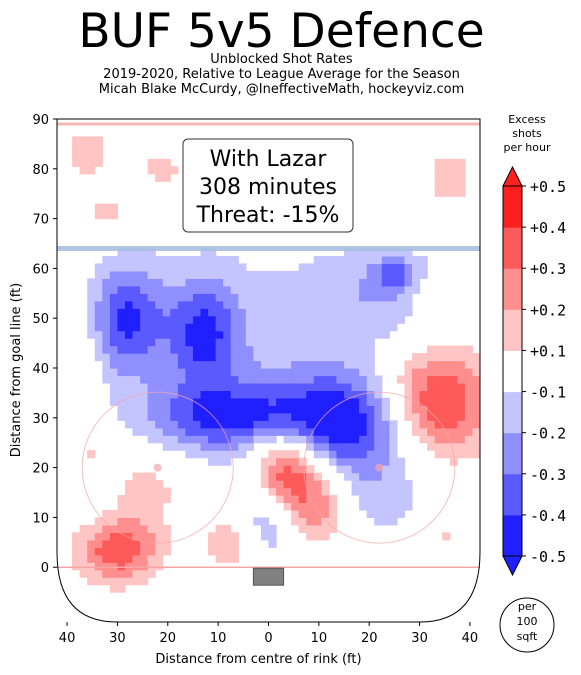 Image resolution: width=581 pixels, height=675 pixels. I want to click on colorbar-frame, so click(512, 371).